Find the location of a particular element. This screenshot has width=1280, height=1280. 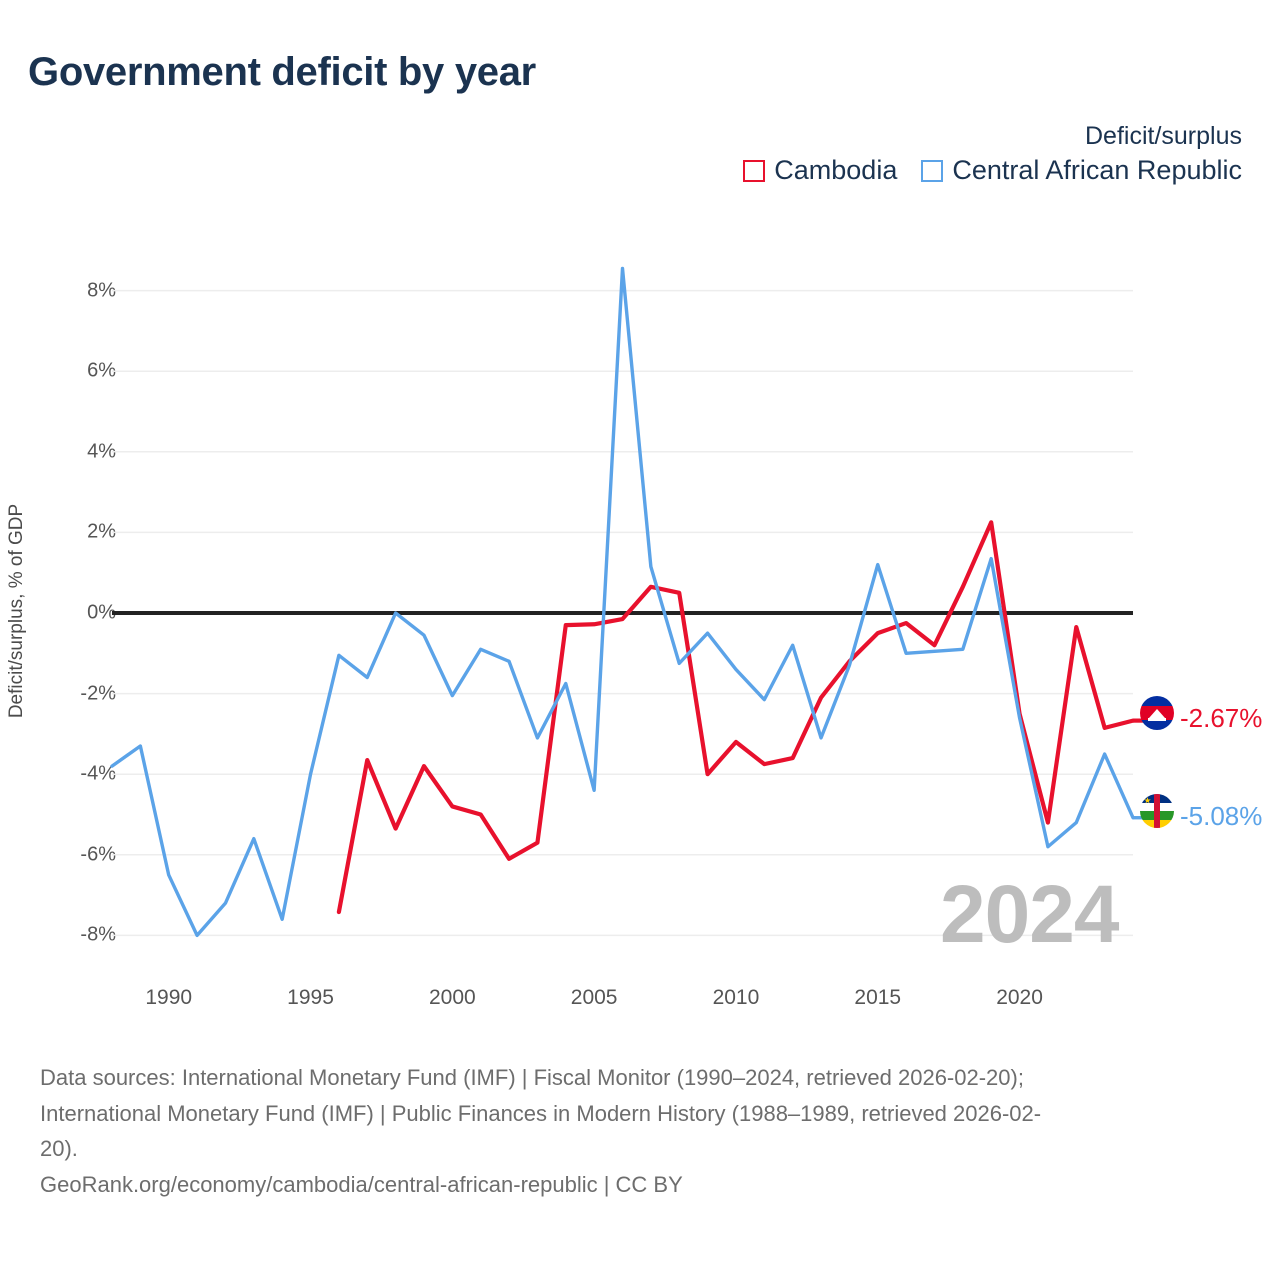

legend-item-cambodia: Cambodia is located at coordinates (820, 170).